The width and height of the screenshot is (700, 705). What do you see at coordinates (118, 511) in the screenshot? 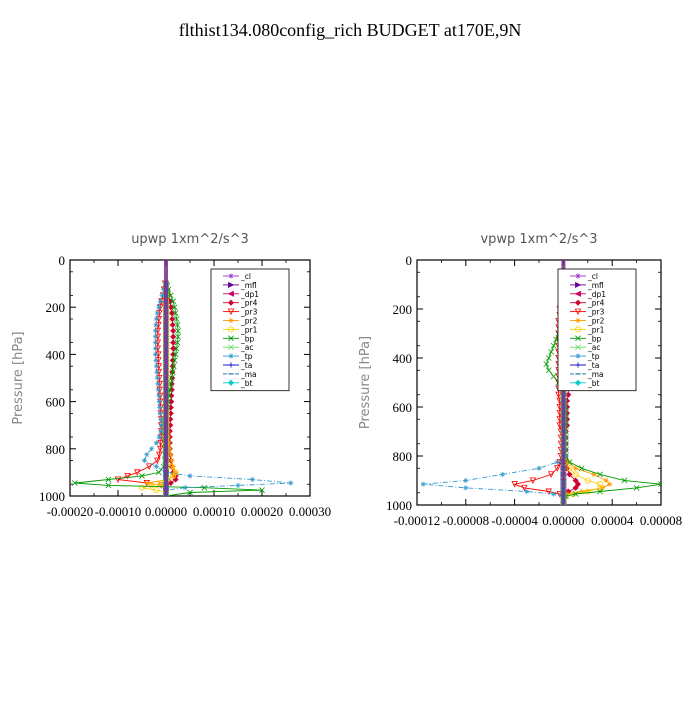
I see `x-tick-label: -0.00010` at bounding box center [118, 511].